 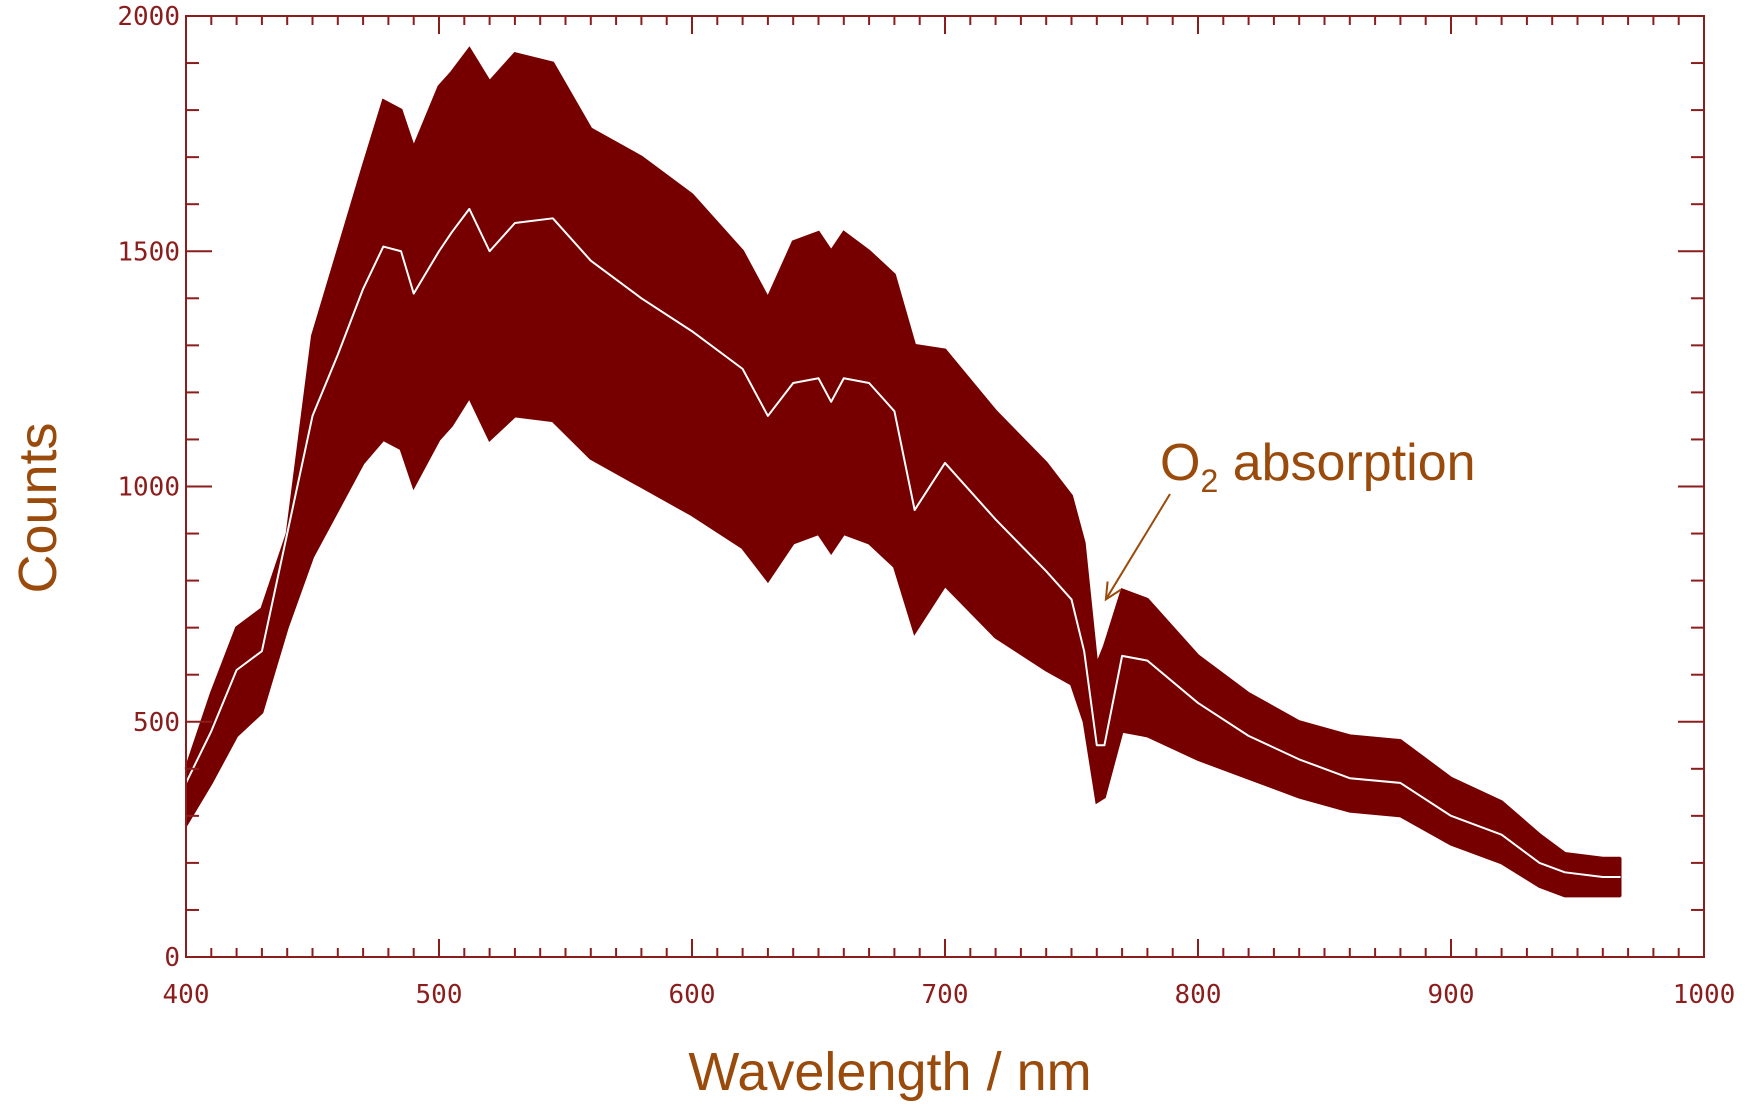 I want to click on y-tick-labels: 0 500 1000 1500 2000, so click(x=148, y=487).